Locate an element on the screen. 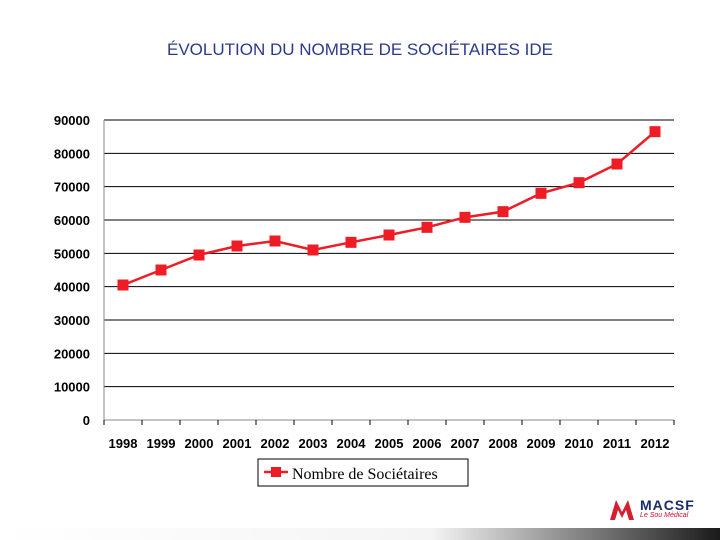 Image resolution: width=720 pixels, height=540 pixels. legend: Nombre de Sociétaires is located at coordinates (363, 472).